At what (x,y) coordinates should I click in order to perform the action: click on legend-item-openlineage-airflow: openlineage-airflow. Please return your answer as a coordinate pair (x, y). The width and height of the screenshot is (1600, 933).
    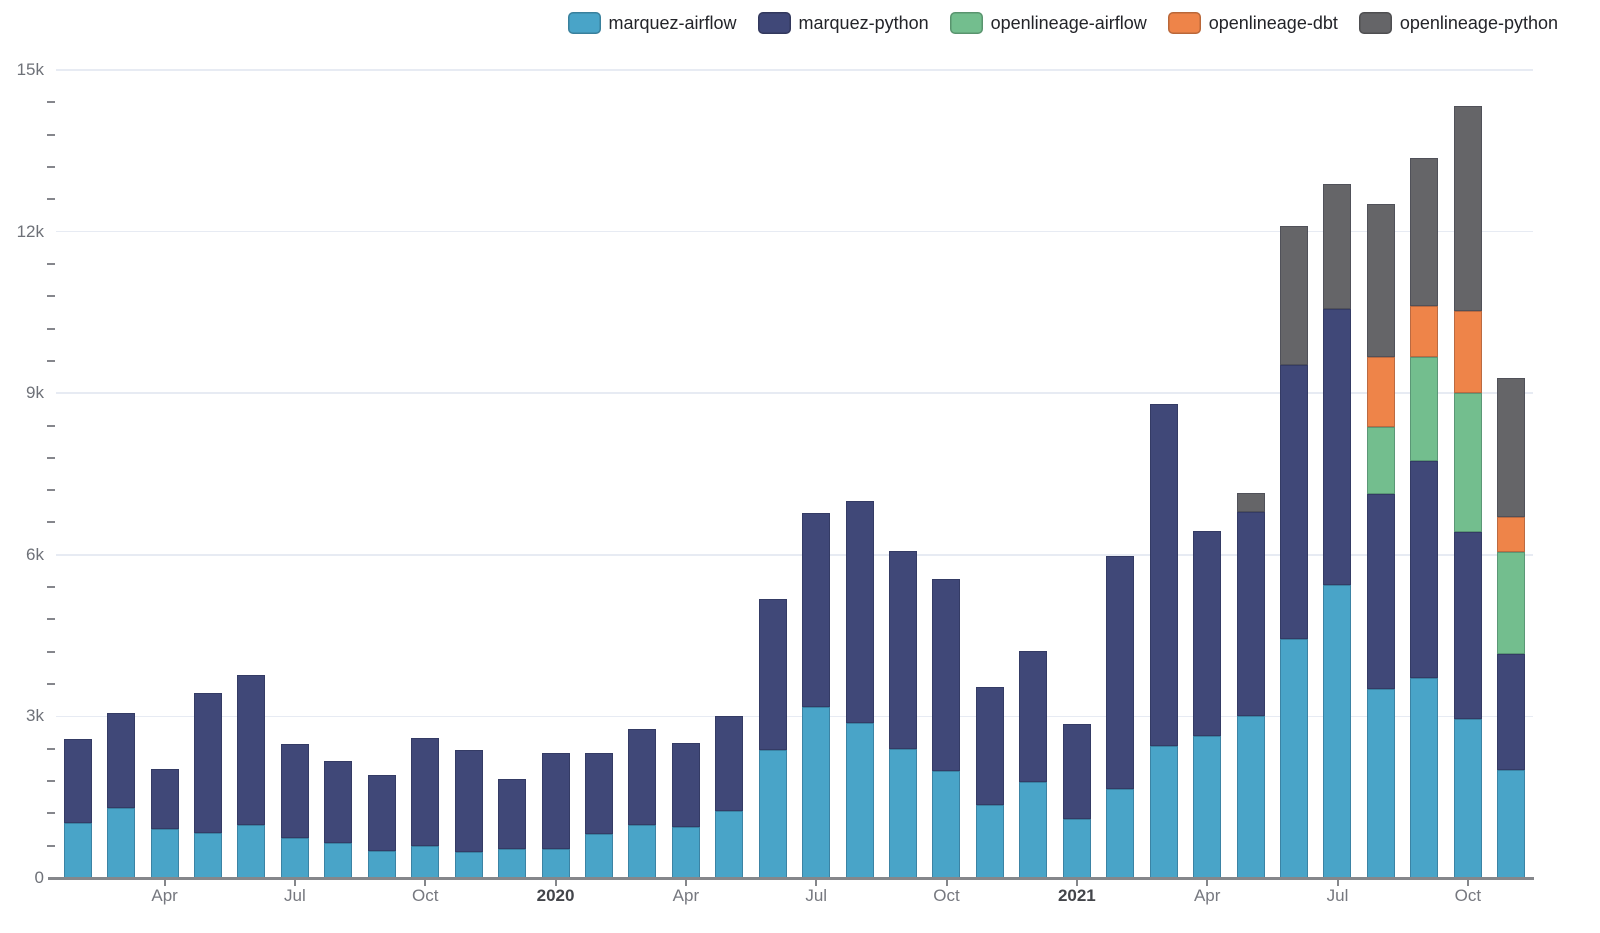
    Looking at the image, I should click on (1048, 23).